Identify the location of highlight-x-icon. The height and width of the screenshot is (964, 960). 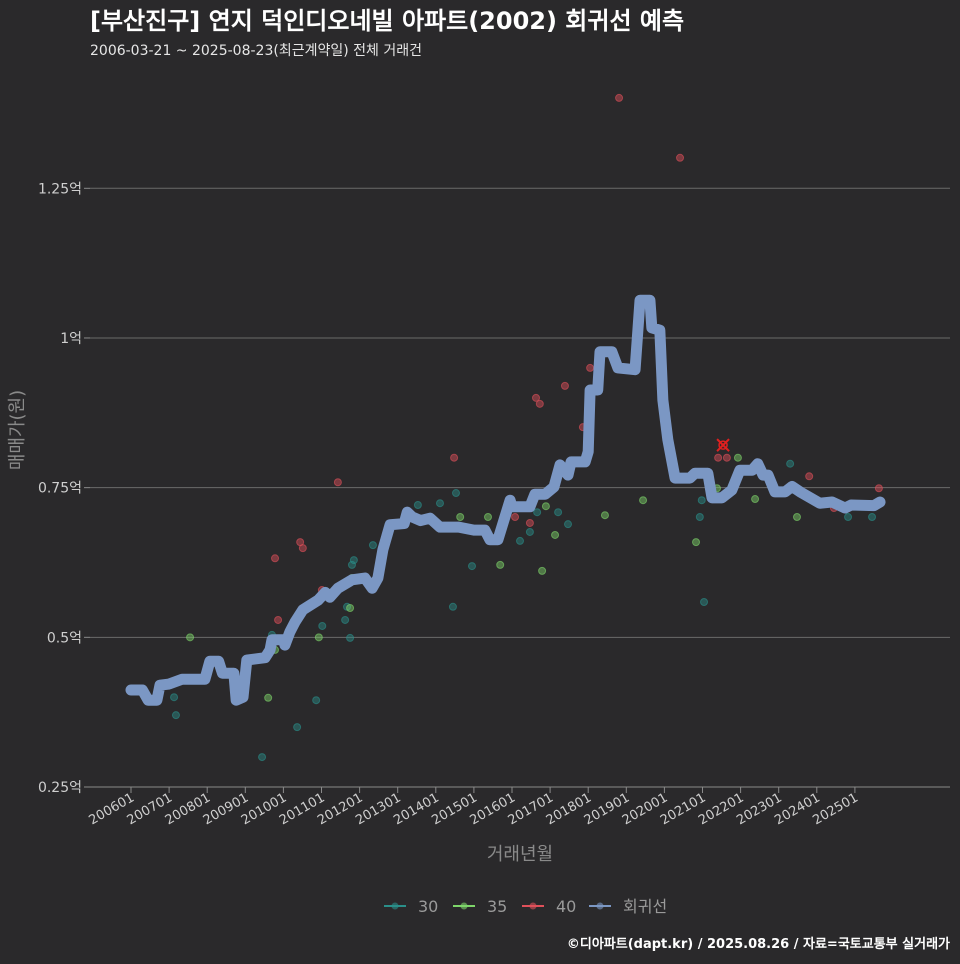
(723, 445).